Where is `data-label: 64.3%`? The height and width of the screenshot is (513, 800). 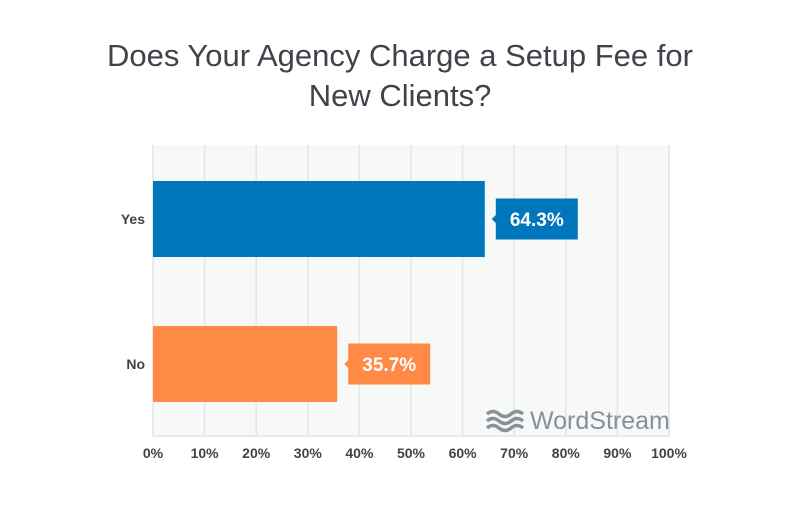 data-label: 64.3% is located at coordinates (537, 220).